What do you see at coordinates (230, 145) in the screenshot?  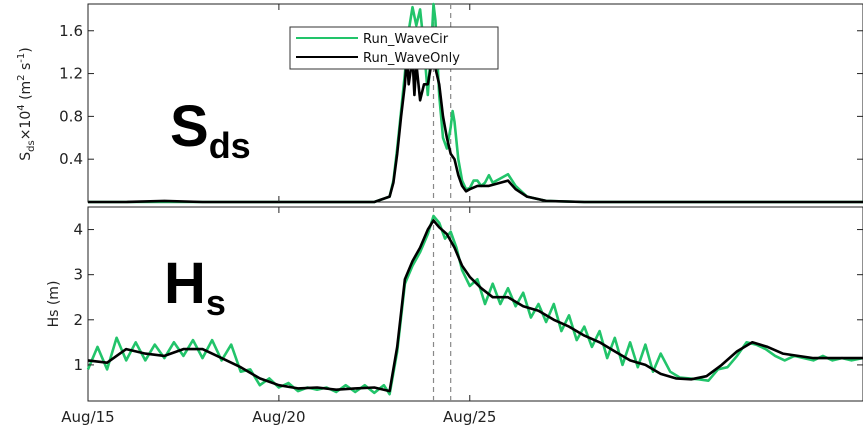 I see `big-label-ds: ds` at bounding box center [230, 145].